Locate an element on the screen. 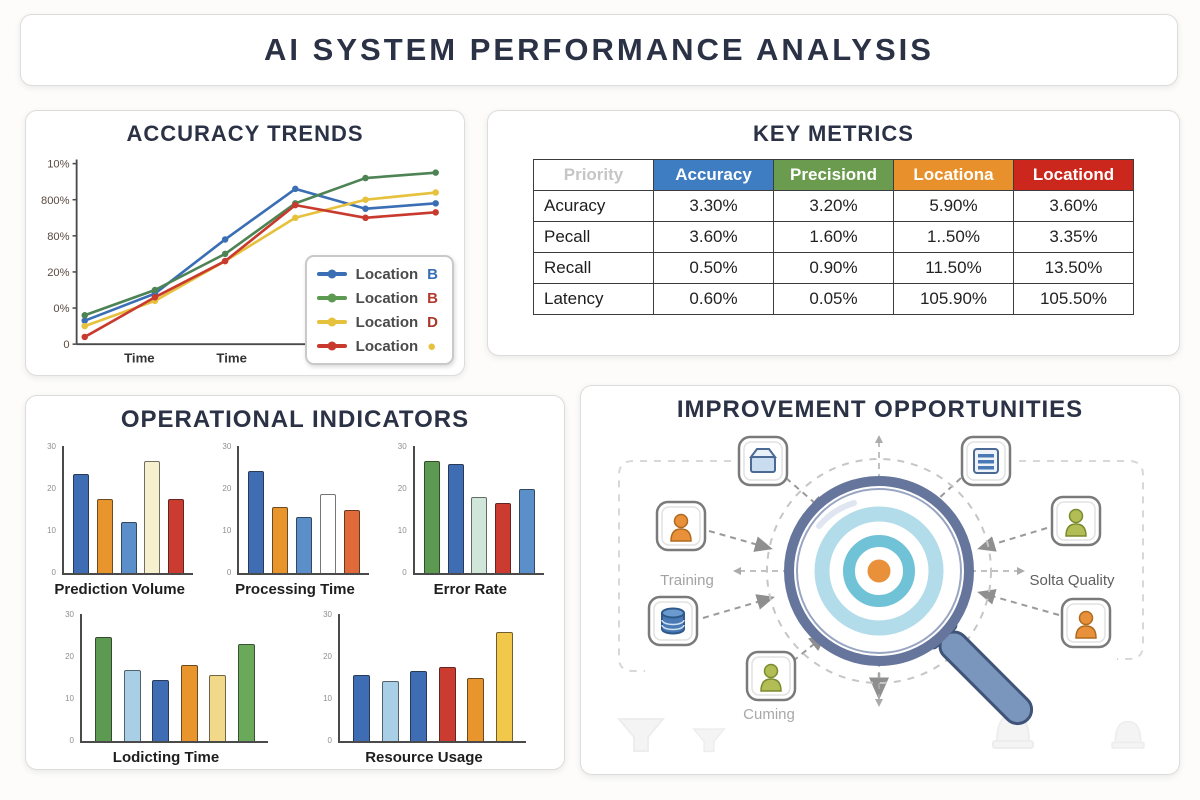  metric-value: 105.50% is located at coordinates (1073, 299).